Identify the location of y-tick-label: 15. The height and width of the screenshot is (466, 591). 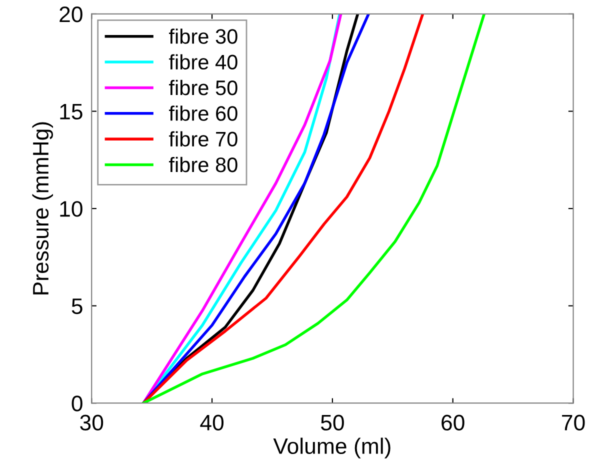
(71, 112).